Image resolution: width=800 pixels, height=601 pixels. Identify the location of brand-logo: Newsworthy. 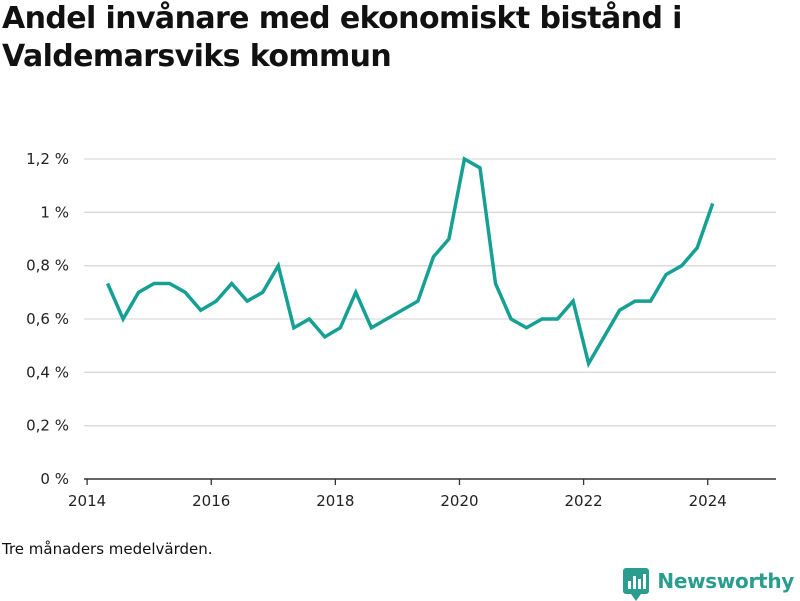
(708, 584).